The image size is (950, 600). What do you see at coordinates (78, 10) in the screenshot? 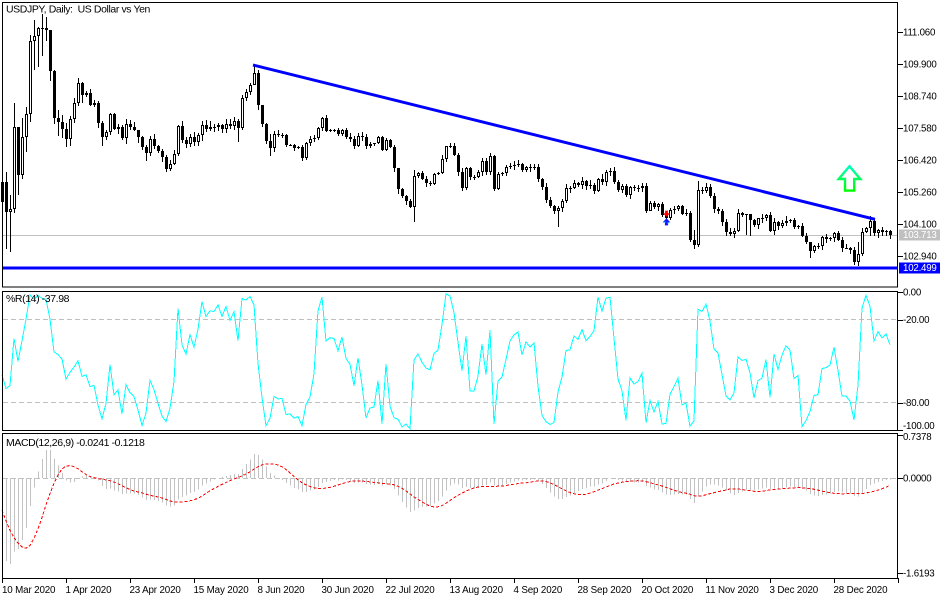
I see `svg-text:USDJPY, Daily: US Dollar vs Y: USDJPY, Daily: US Dollar vs Yen` at bounding box center [78, 10].